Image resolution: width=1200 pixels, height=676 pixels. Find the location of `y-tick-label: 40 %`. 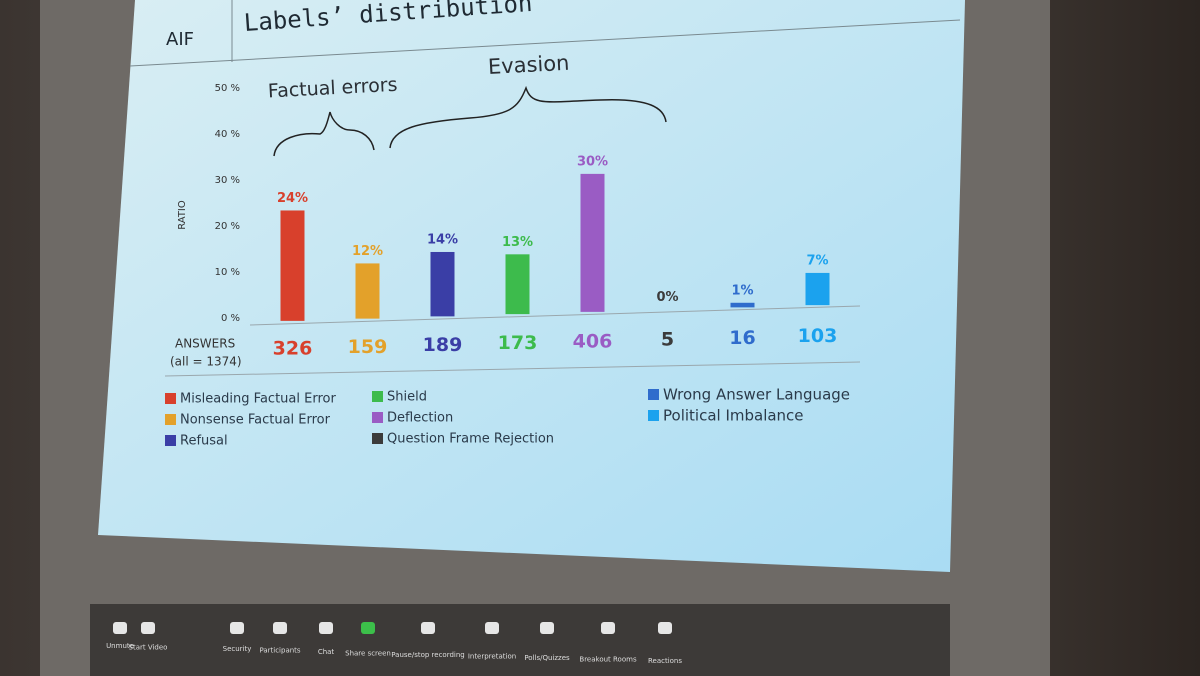

y-tick-label: 40 % is located at coordinates (227, 134).